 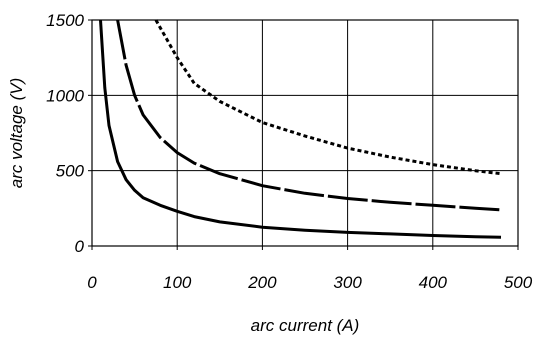 I want to click on x-tick-label: 100, so click(x=177, y=282).